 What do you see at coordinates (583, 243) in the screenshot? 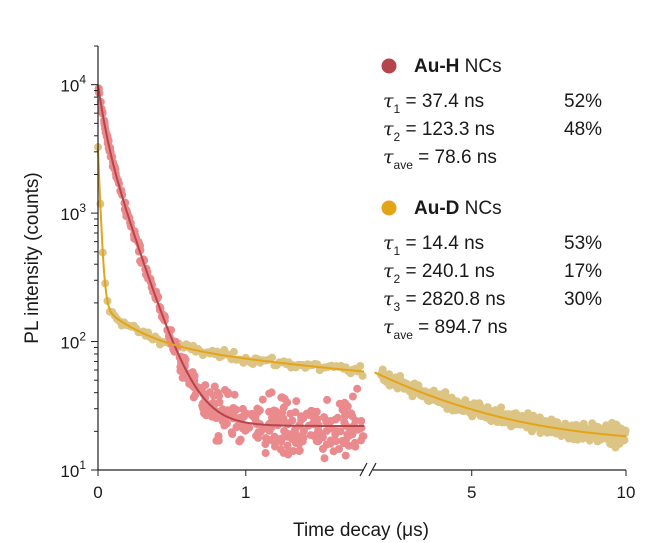
I see `lifetime-percentage: 53%` at bounding box center [583, 243].